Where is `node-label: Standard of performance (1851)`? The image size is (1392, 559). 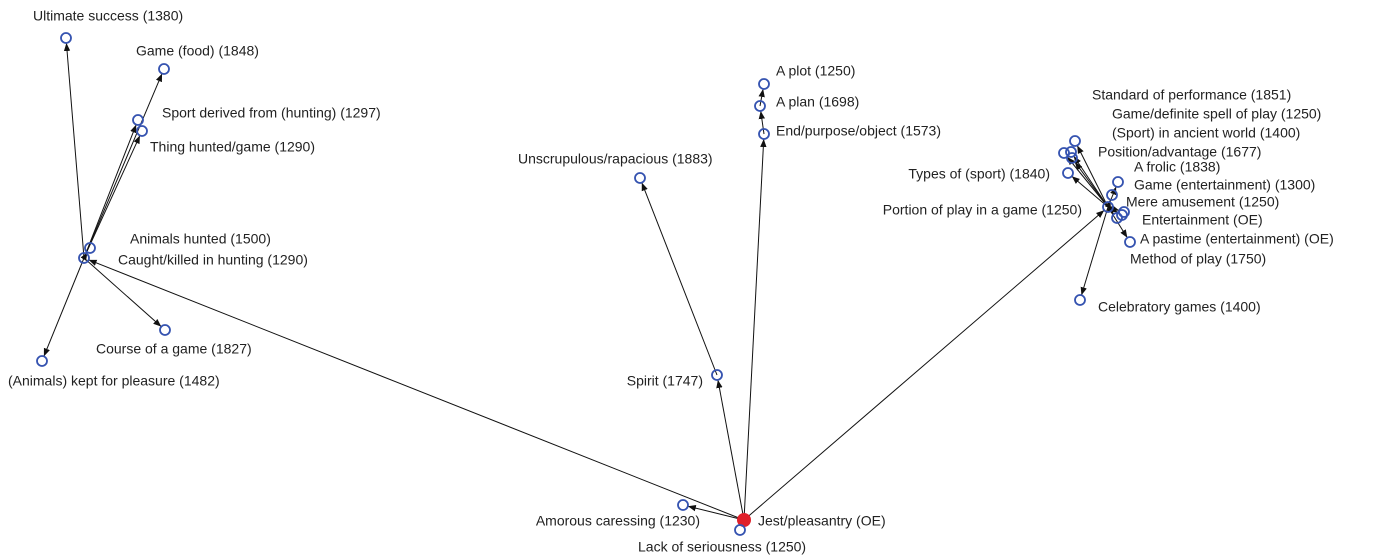
node-label: Standard of performance (1851) is located at coordinates (1191, 95).